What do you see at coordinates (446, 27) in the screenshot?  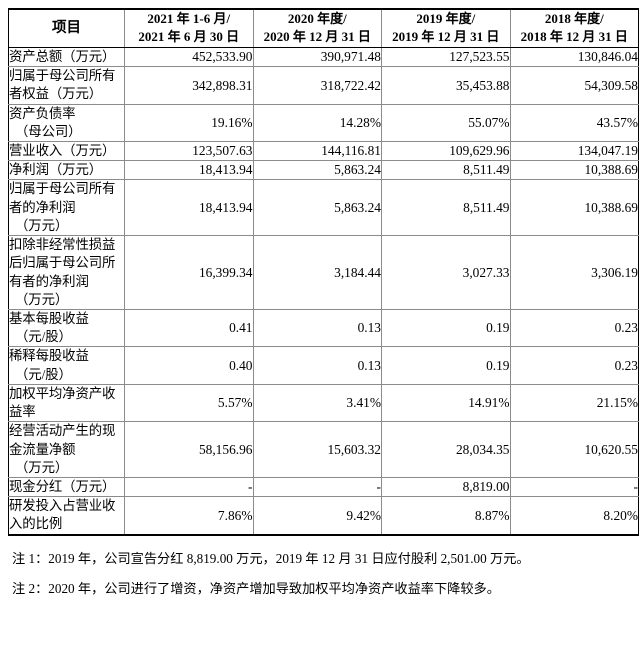 I see `column-header-period-3: 2019 年度/2019 年 12 月 31 日` at bounding box center [446, 27].